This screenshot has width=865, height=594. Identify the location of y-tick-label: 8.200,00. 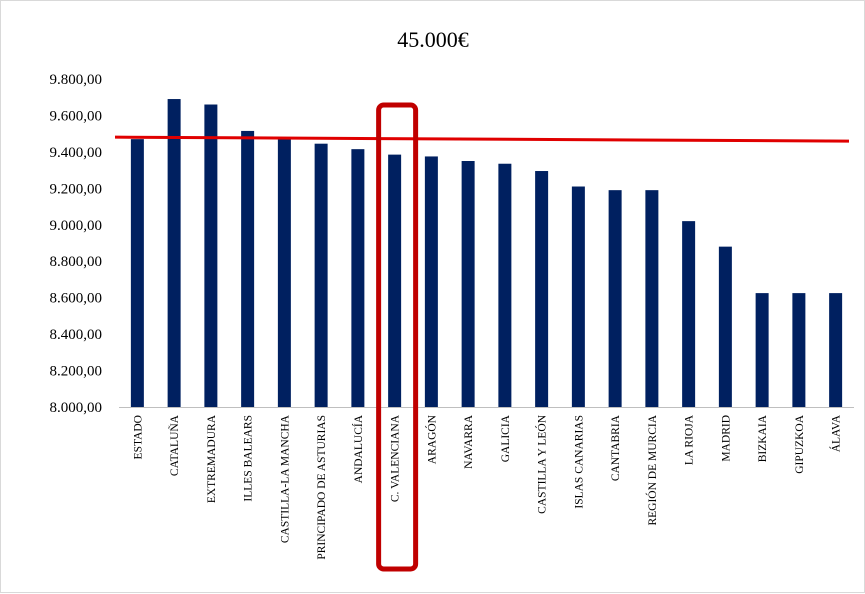
(76, 372).